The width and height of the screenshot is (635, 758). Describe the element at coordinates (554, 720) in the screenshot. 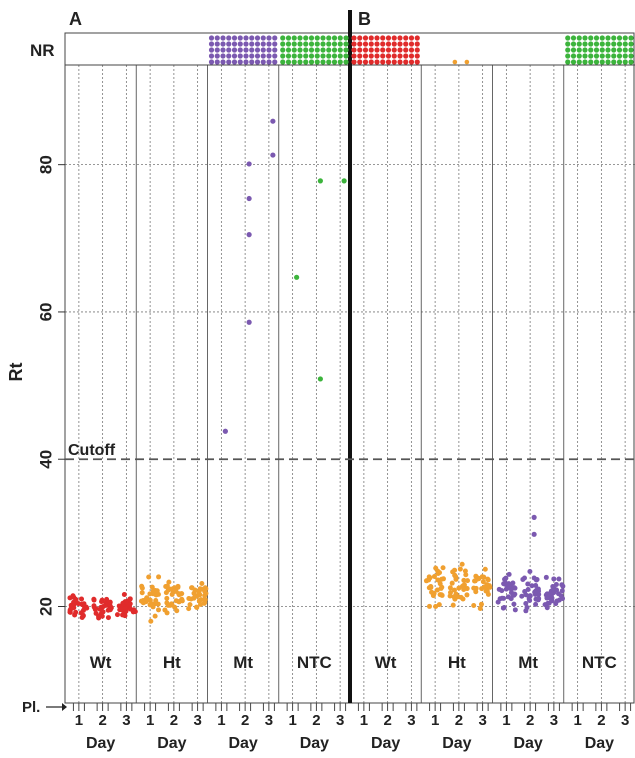

I see `day-tick-label: 3` at that location.